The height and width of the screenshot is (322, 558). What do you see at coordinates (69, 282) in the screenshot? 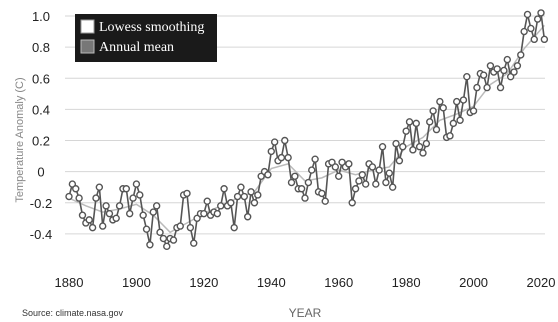
I see `x-tick-label: 1880` at bounding box center [69, 282].